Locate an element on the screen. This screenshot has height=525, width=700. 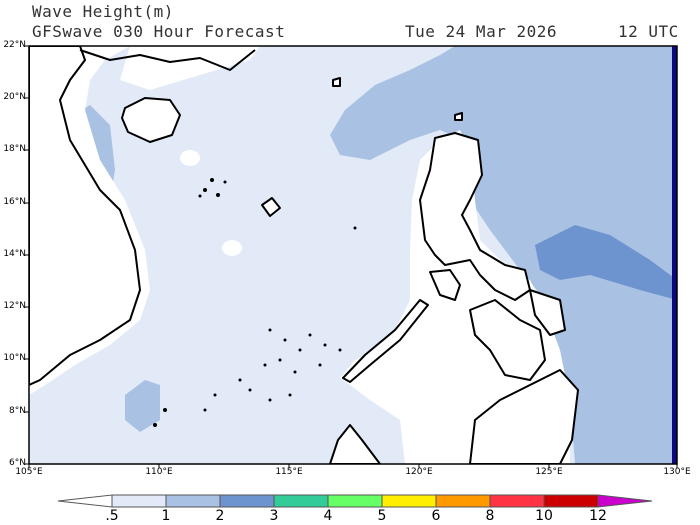
borneo-land is located at coordinates (355, 444).